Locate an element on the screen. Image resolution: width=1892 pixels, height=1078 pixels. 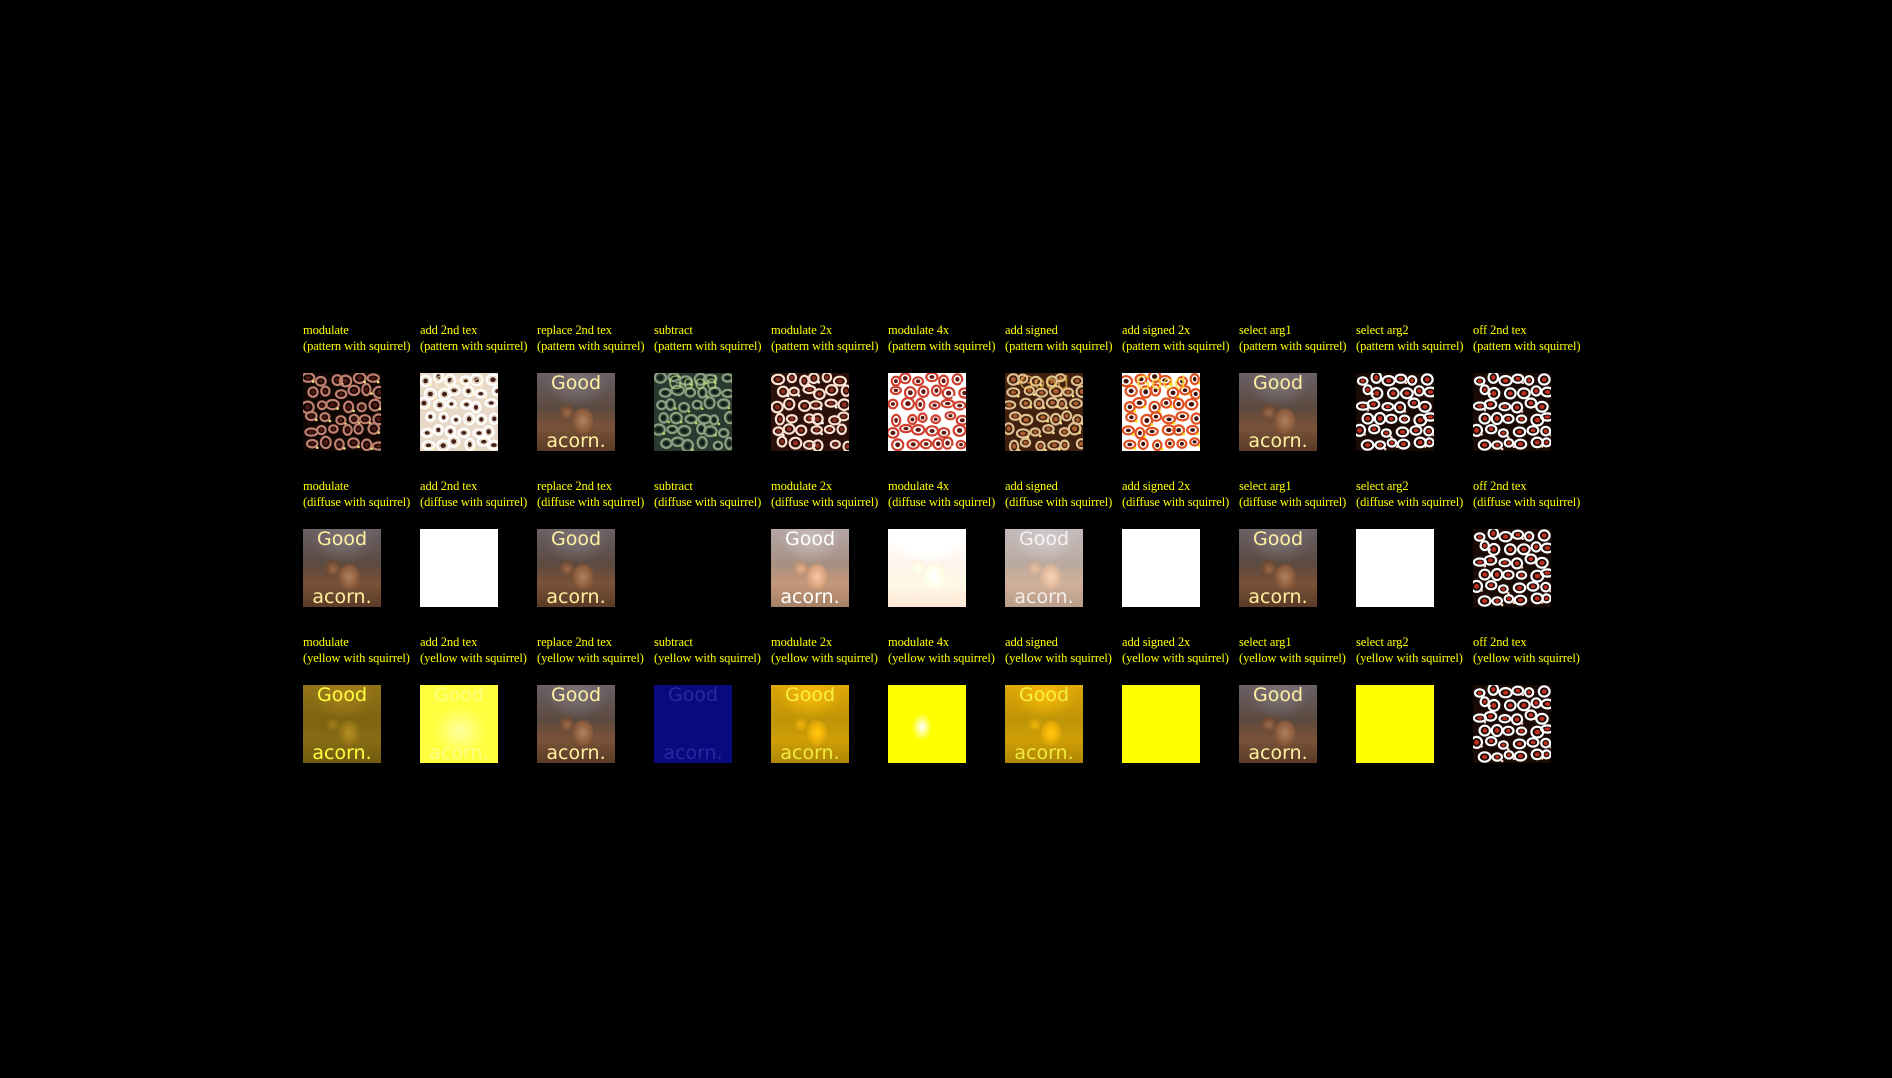
blend-label: select arg2 (yellow with squirrel) is located at coordinates (1409, 650).